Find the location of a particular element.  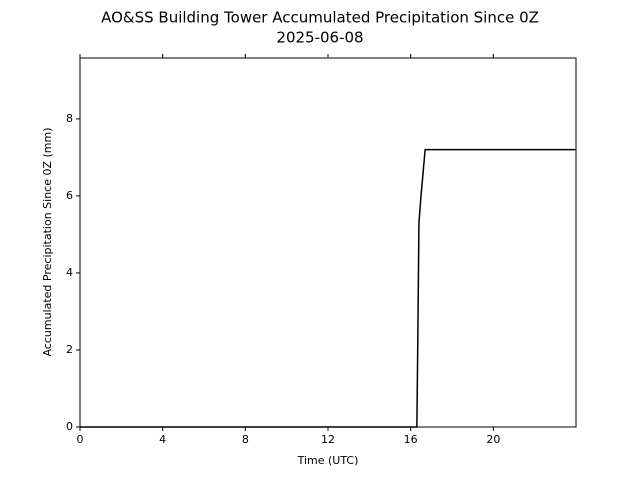

x-tick-label: 16 is located at coordinates (411, 439).